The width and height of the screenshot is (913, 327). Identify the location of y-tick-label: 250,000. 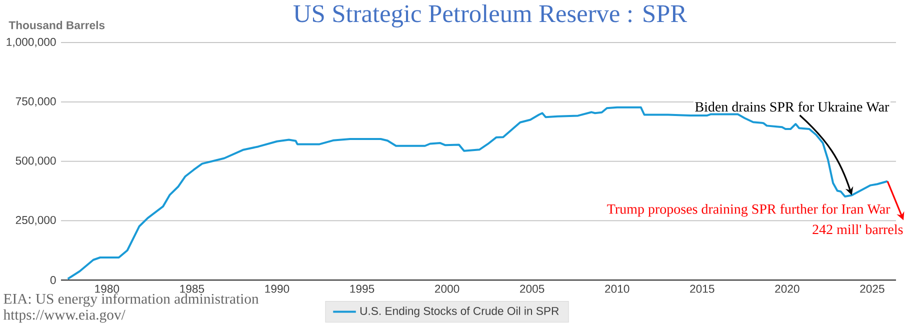
(36, 221).